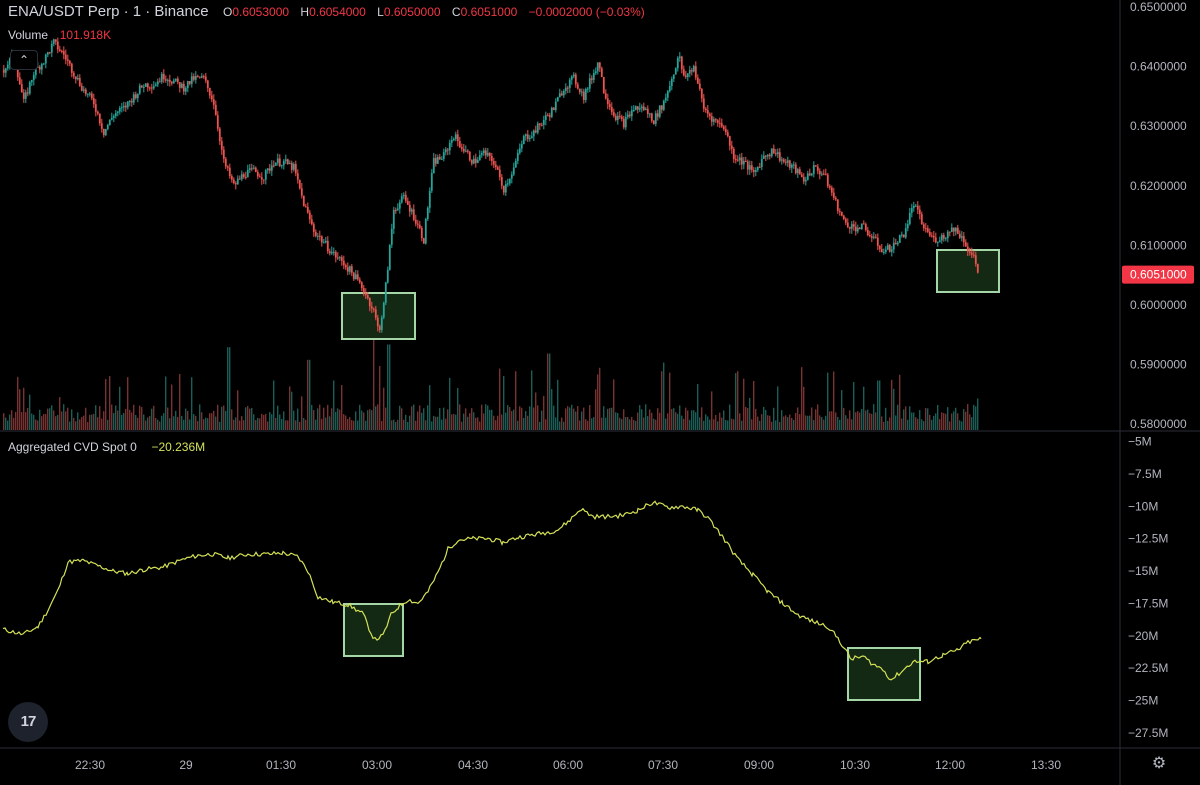  What do you see at coordinates (378, 316) in the screenshot?
I see `highlight-box-low` at bounding box center [378, 316].